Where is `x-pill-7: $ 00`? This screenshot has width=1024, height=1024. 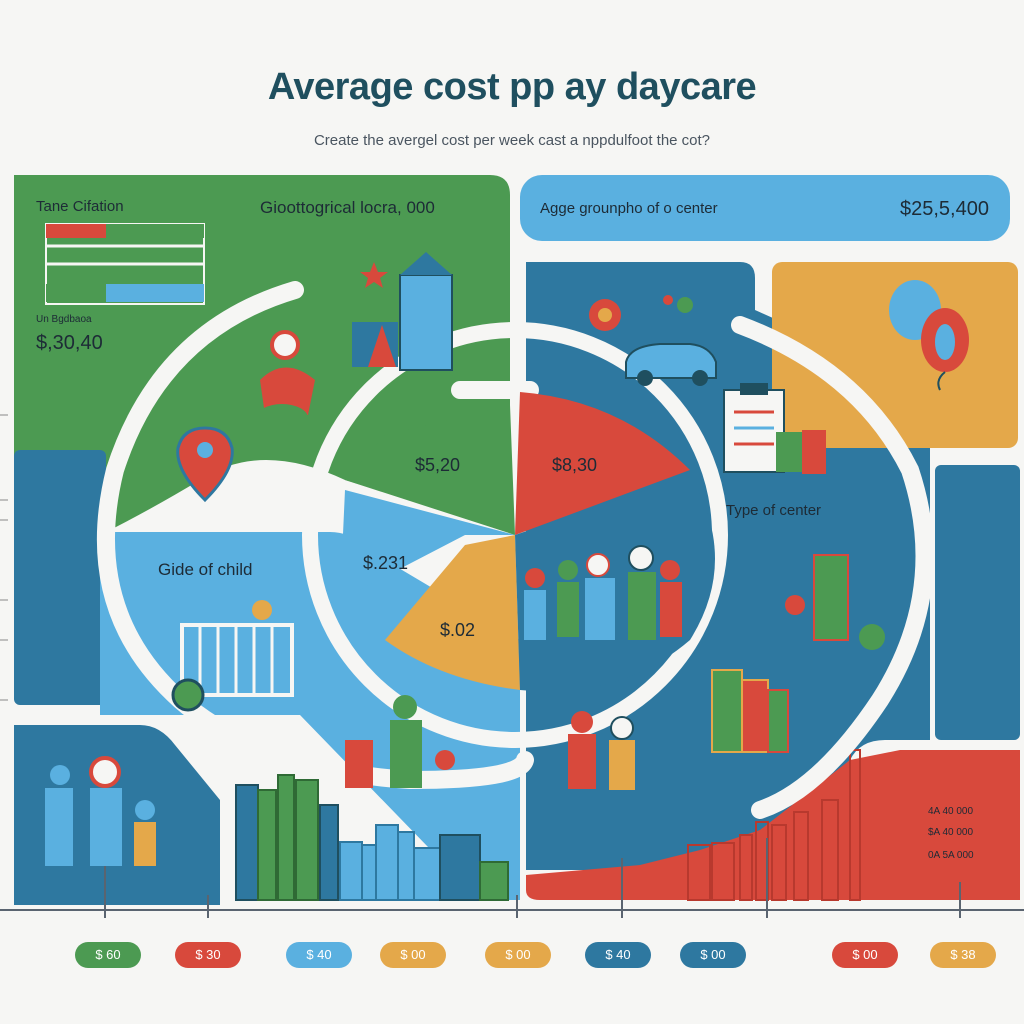
x-pill-7: $ 00 is located at coordinates (713, 955).